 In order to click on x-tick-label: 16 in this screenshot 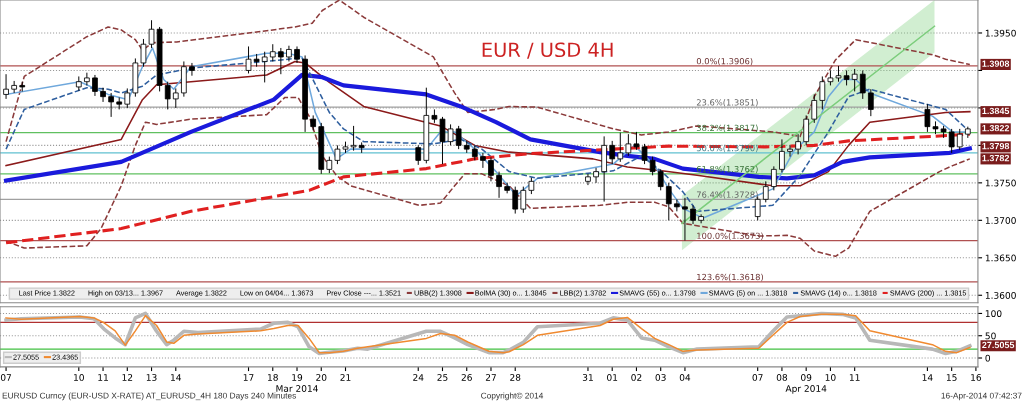, I will do `click(976, 377)`.